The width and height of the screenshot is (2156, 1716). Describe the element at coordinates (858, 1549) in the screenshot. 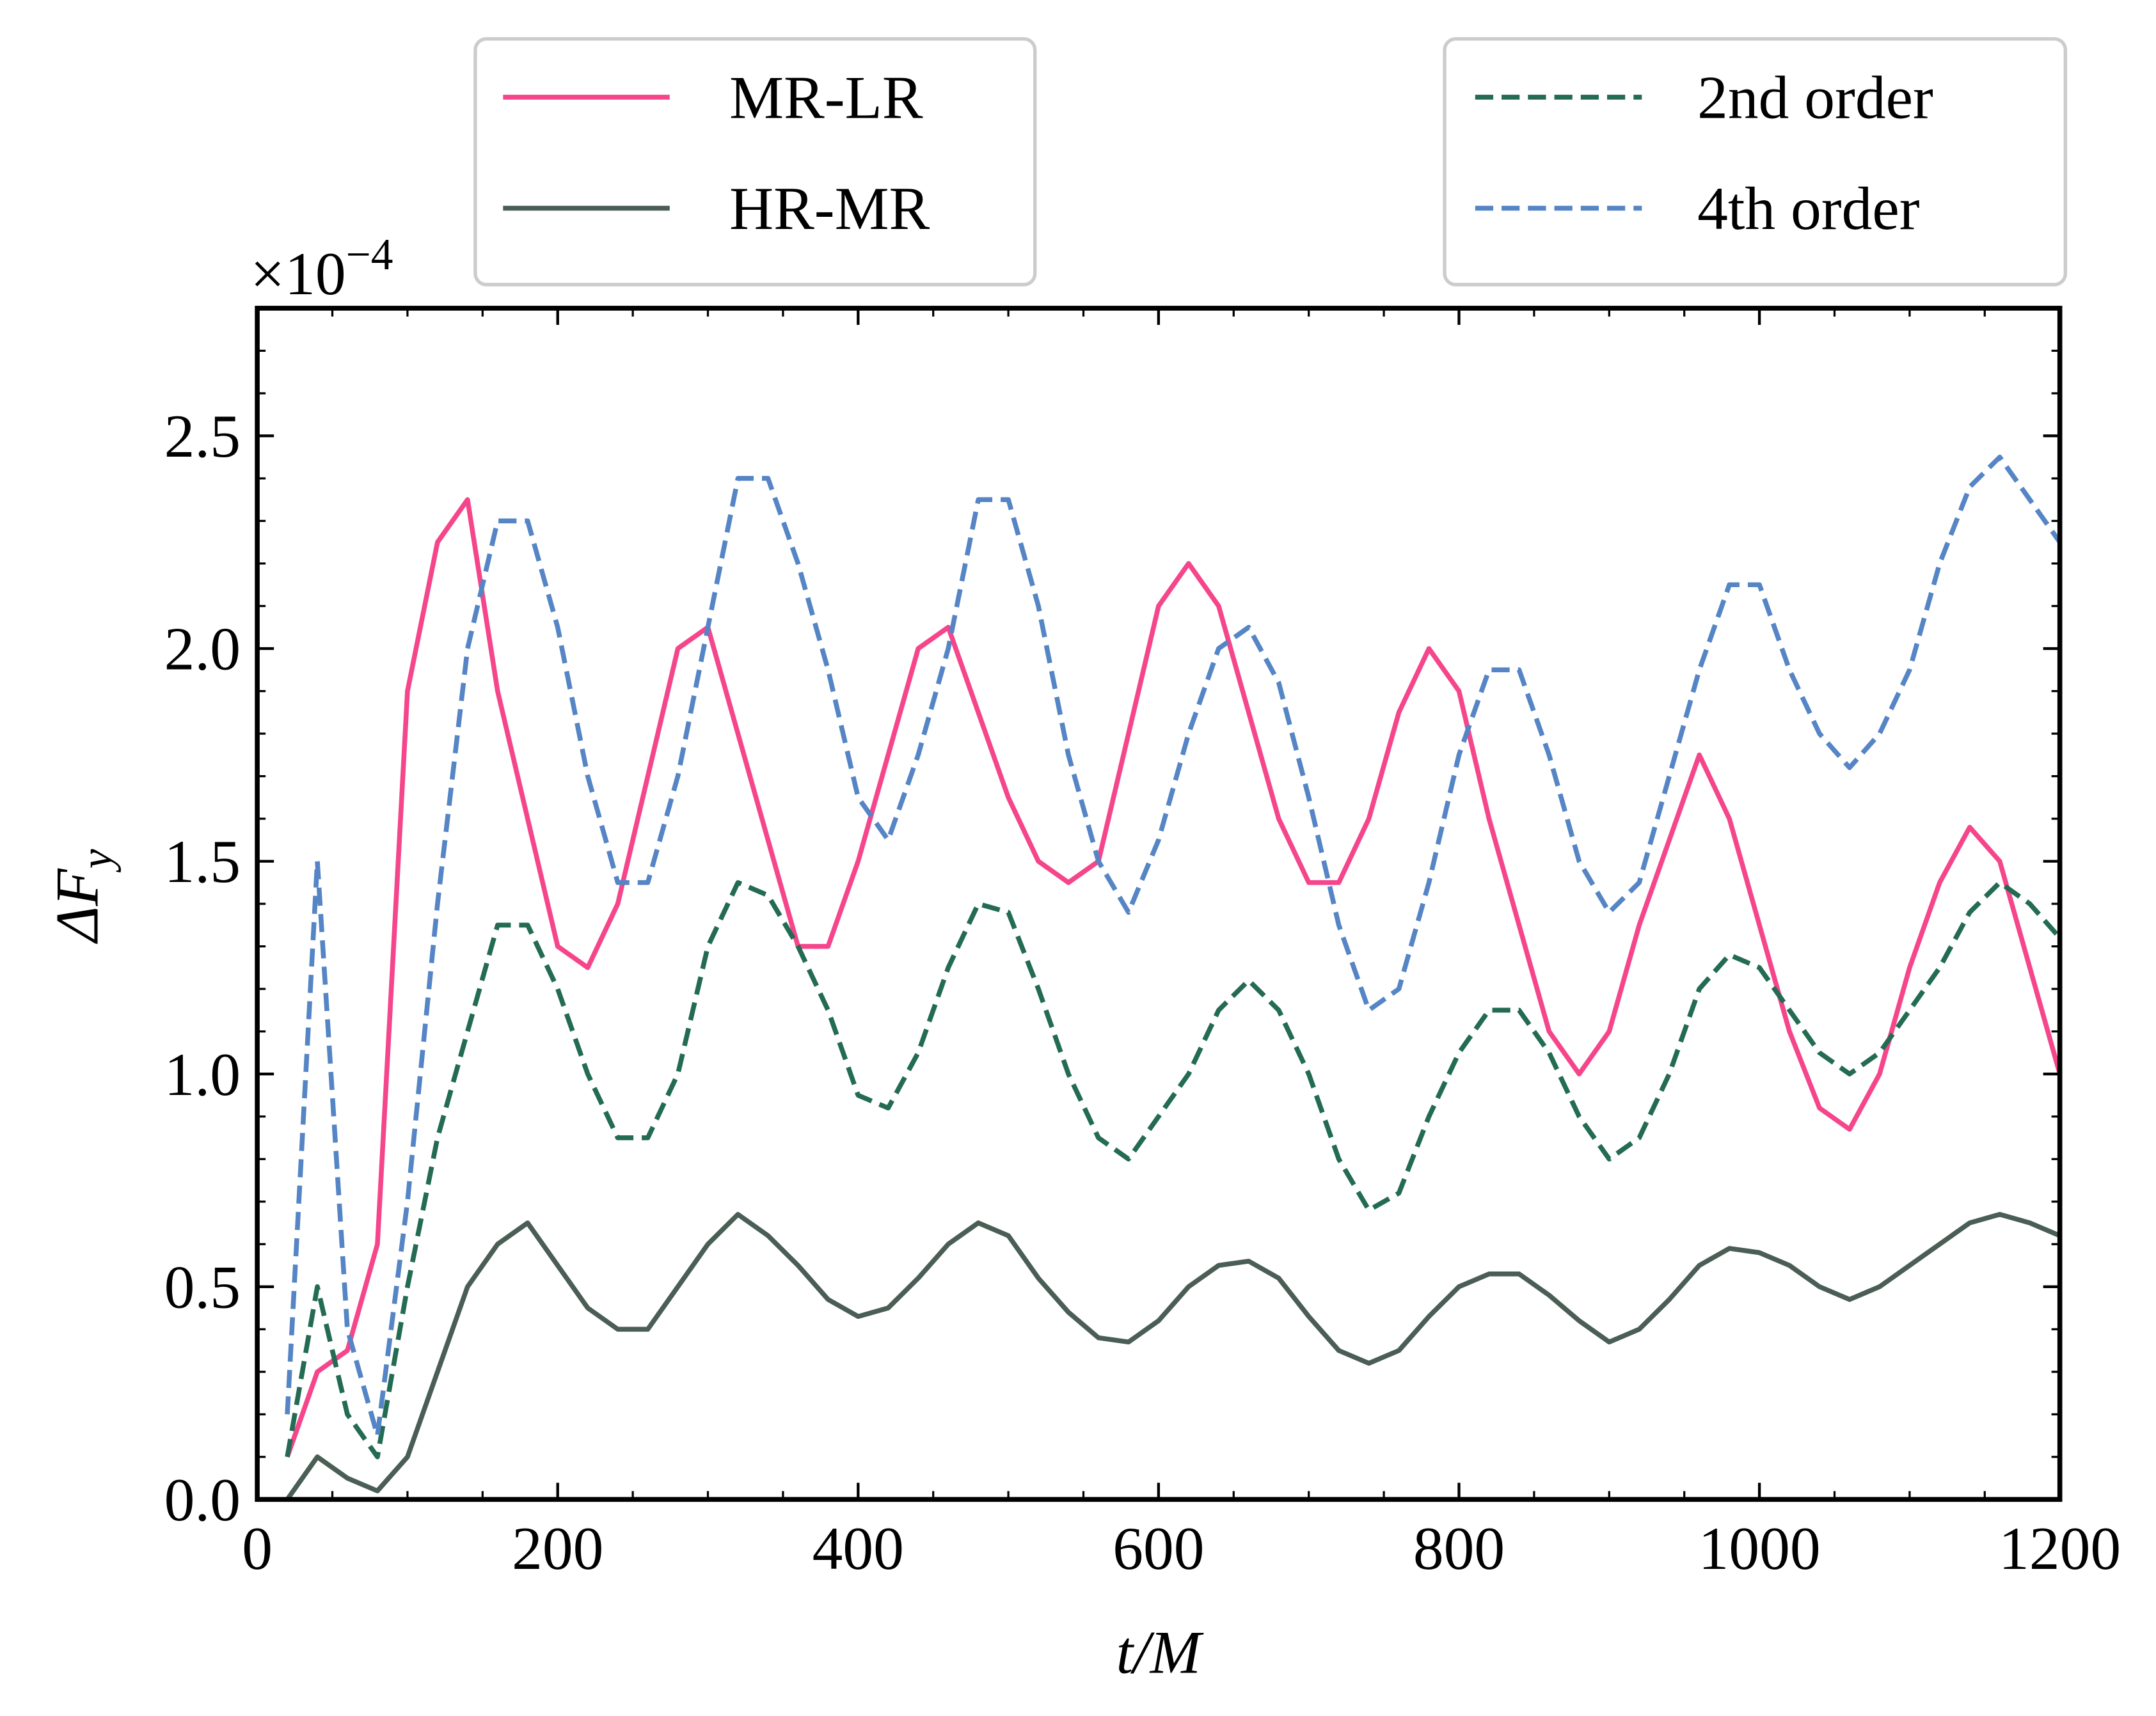

I see `x-tick-label: 400` at that location.